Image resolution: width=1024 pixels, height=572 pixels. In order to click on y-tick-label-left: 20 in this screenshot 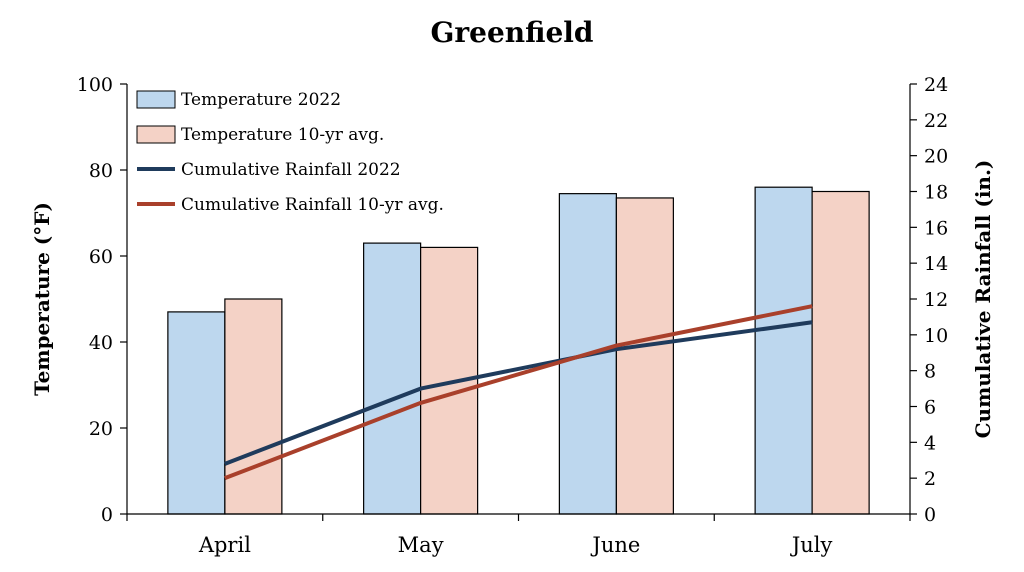, I will do `click(101, 429)`.